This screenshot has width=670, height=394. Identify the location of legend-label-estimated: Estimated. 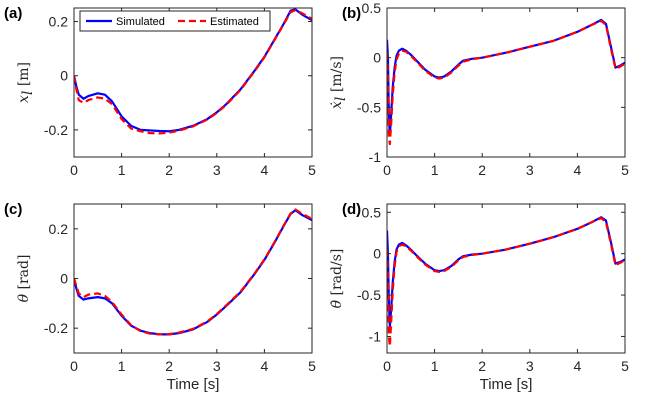
(234, 22).